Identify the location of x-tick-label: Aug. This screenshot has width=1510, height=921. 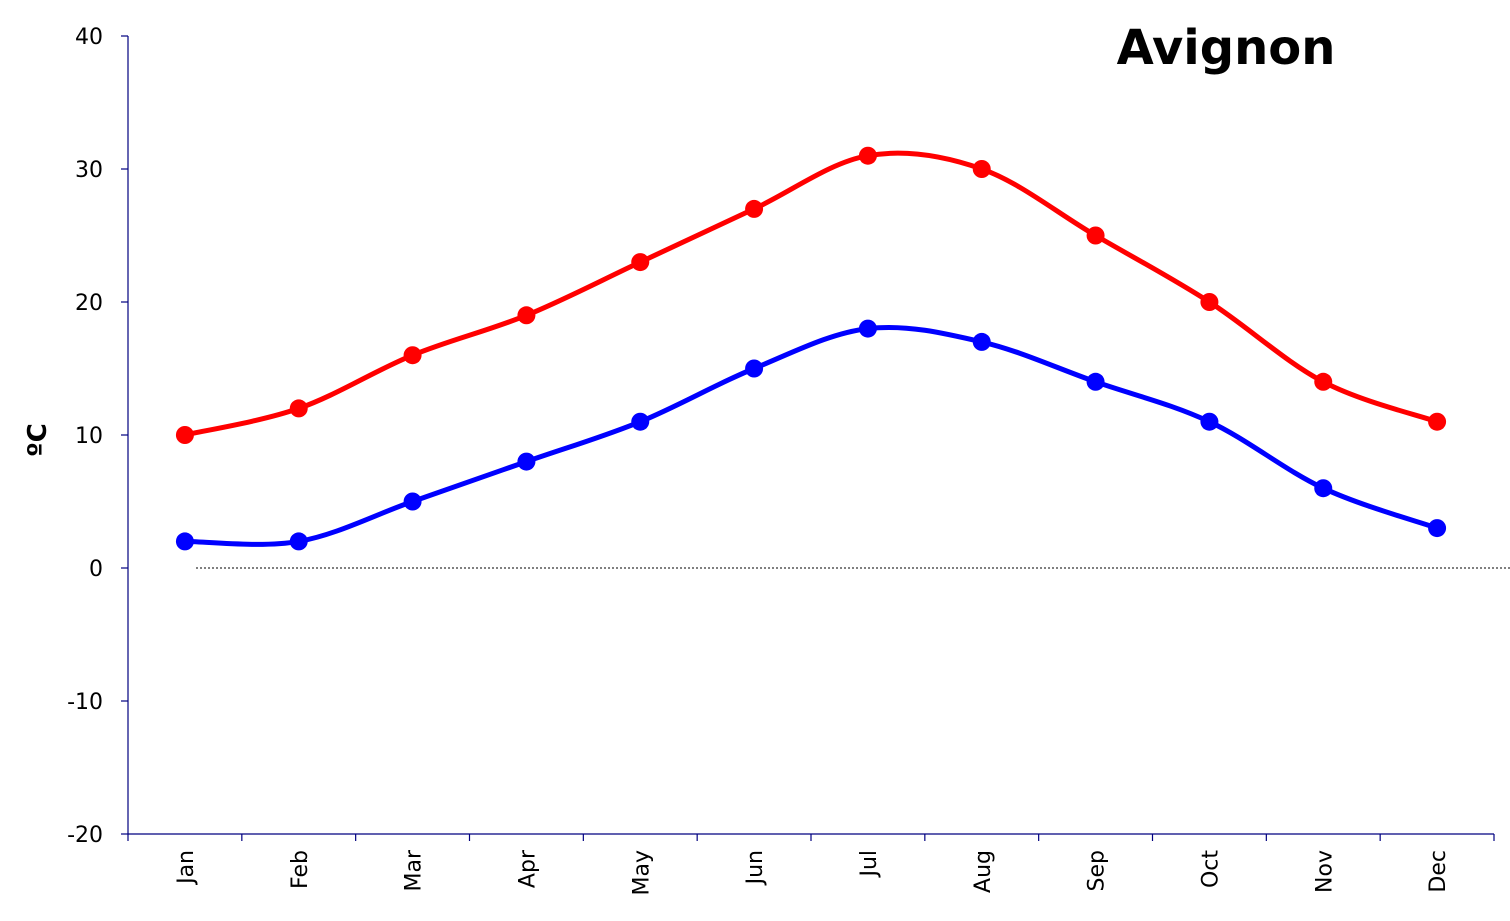
(983, 871).